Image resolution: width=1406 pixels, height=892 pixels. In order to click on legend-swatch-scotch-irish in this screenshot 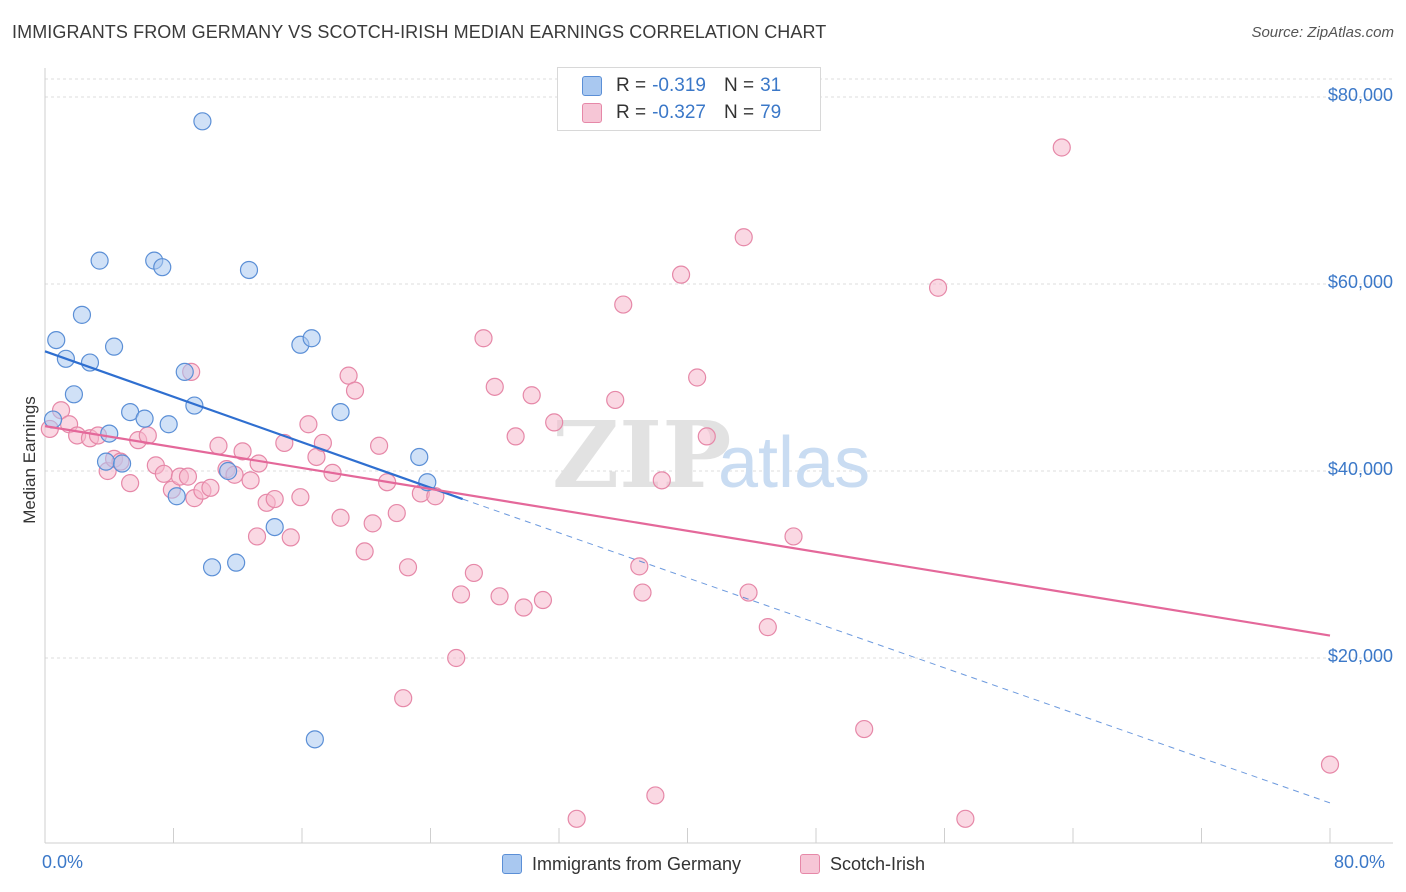, I will do `click(592, 113)`.